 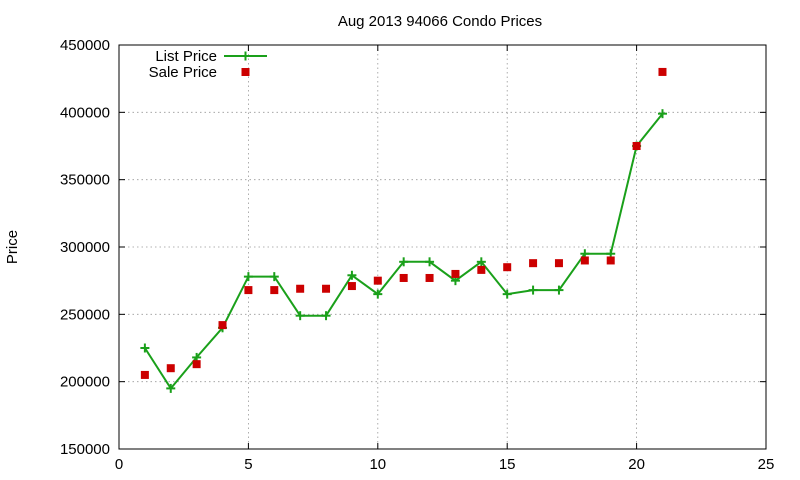 What do you see at coordinates (85, 112) in the screenshot?
I see `y-tick-label: 400000` at bounding box center [85, 112].